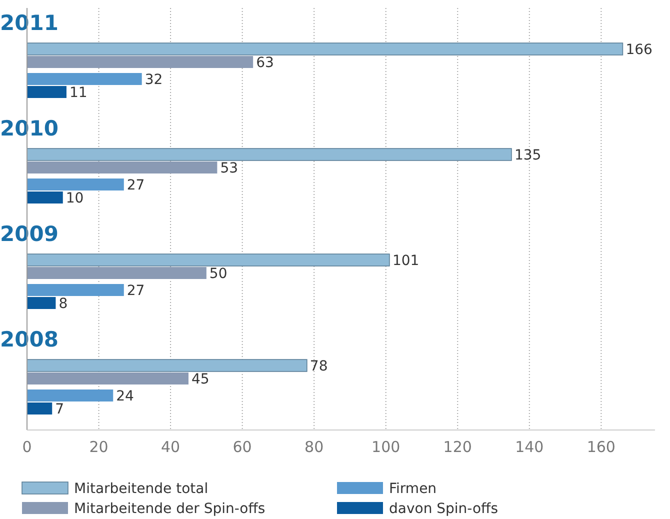 The height and width of the screenshot is (519, 670). Describe the element at coordinates (457, 447) in the screenshot. I see `x-tick-label: 120` at that location.